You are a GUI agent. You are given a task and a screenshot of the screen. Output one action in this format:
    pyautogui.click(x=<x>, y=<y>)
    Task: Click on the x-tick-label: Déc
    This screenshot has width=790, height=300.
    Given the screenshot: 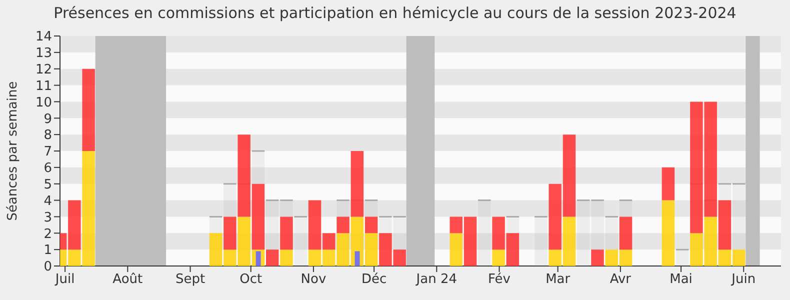 What is the action you would take?
    pyautogui.click(x=374, y=280)
    